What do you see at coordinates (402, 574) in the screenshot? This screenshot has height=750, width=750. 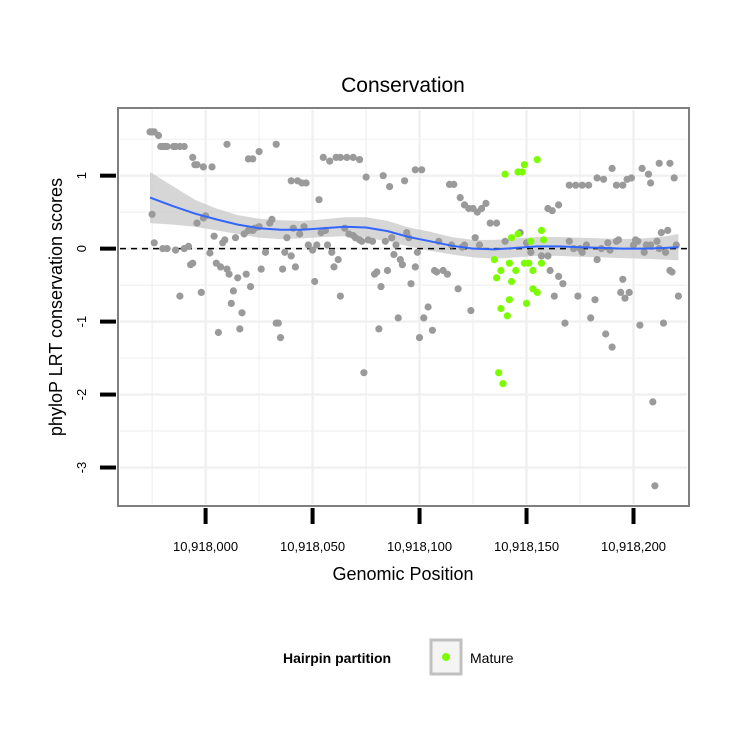 I see `x-axis-label: Genomic Position` at bounding box center [402, 574].